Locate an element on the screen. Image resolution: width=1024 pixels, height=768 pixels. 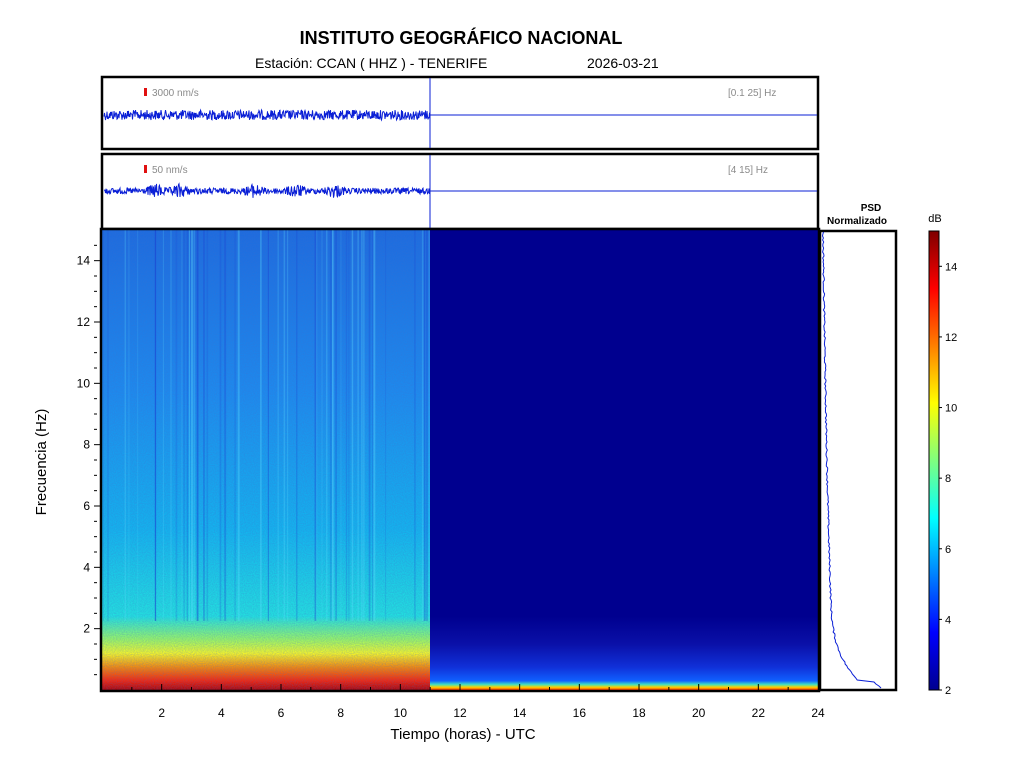
x-tick-label: 10 is located at coordinates (401, 713).